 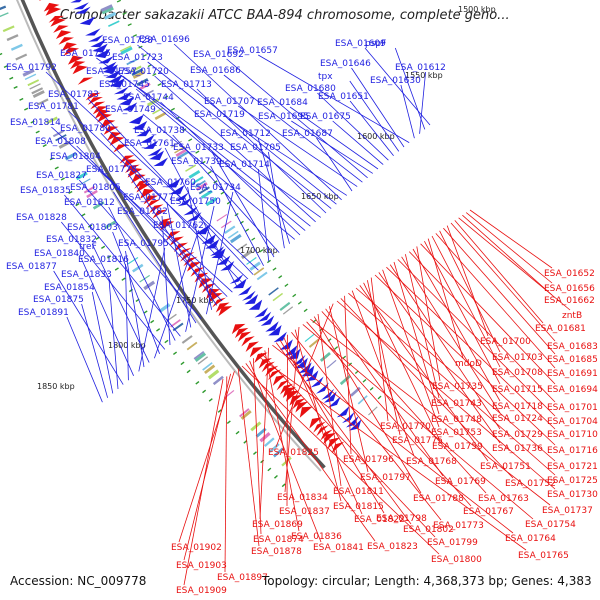 I want to click on reverse-gene-label: ESA_01685, so click(x=572, y=360).